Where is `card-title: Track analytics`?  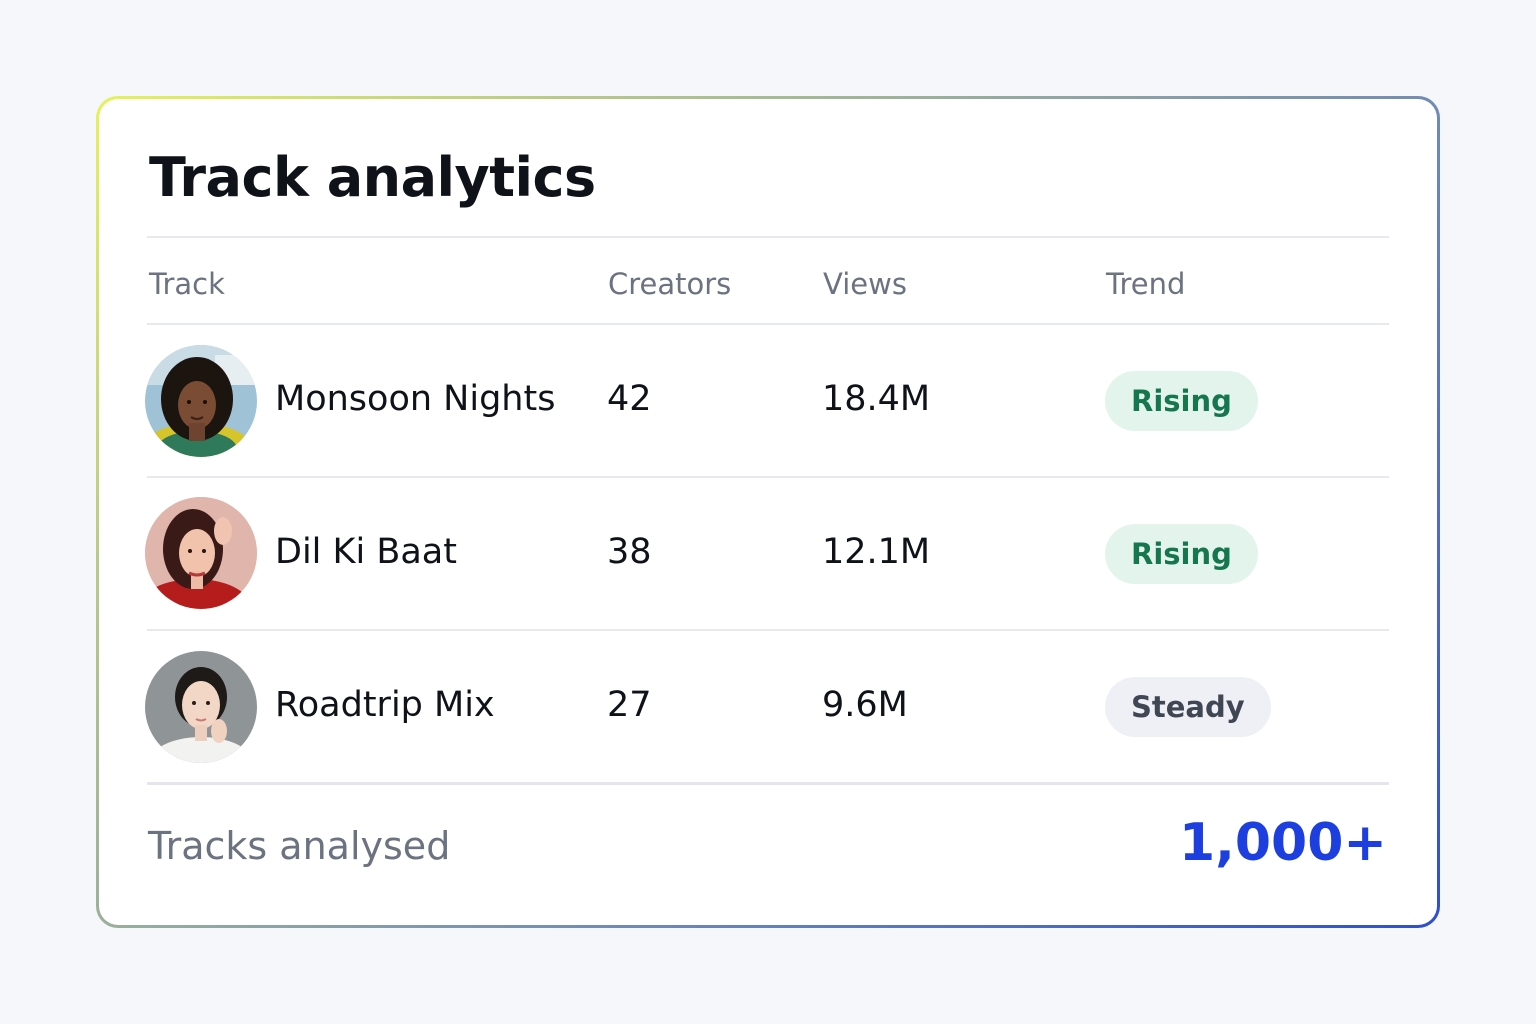 card-title: Track analytics is located at coordinates (372, 177).